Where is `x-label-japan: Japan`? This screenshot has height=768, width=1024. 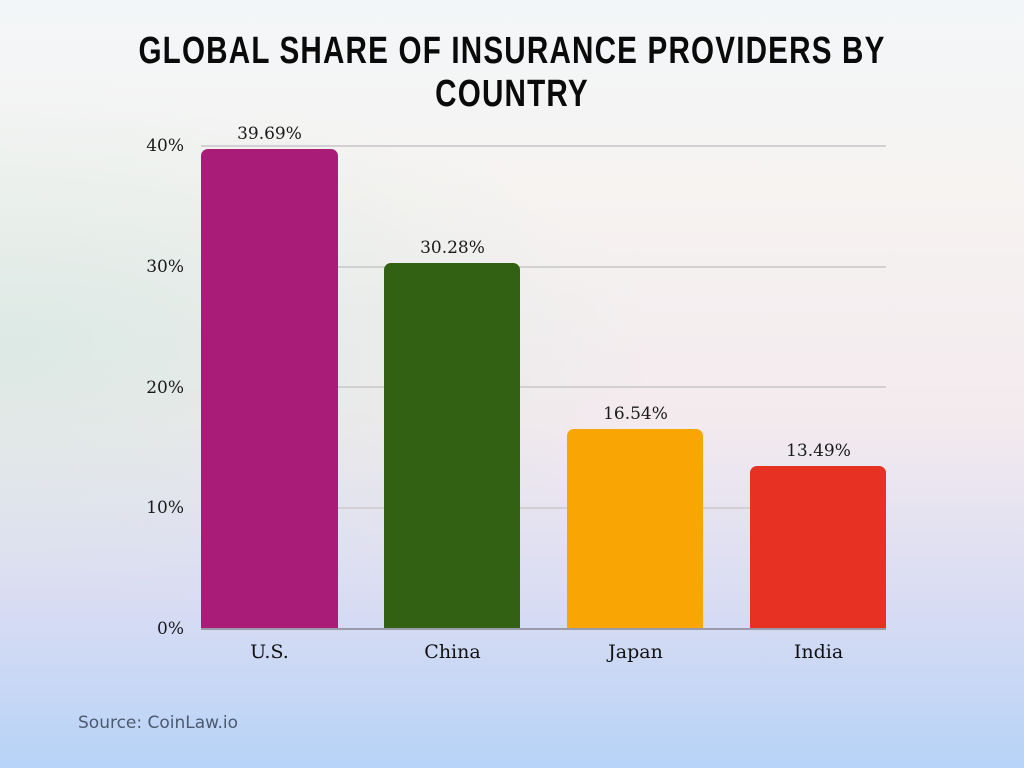
x-label-japan: Japan is located at coordinates (635, 652).